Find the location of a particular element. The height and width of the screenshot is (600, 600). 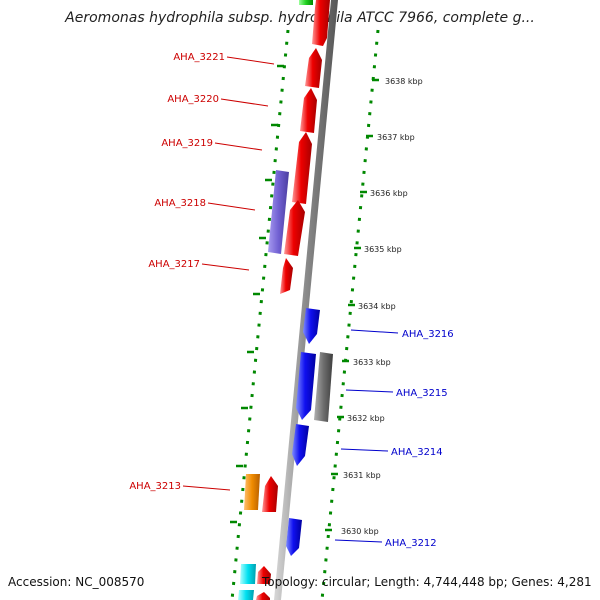

right-leader-lines is located at coordinates (366, 436).